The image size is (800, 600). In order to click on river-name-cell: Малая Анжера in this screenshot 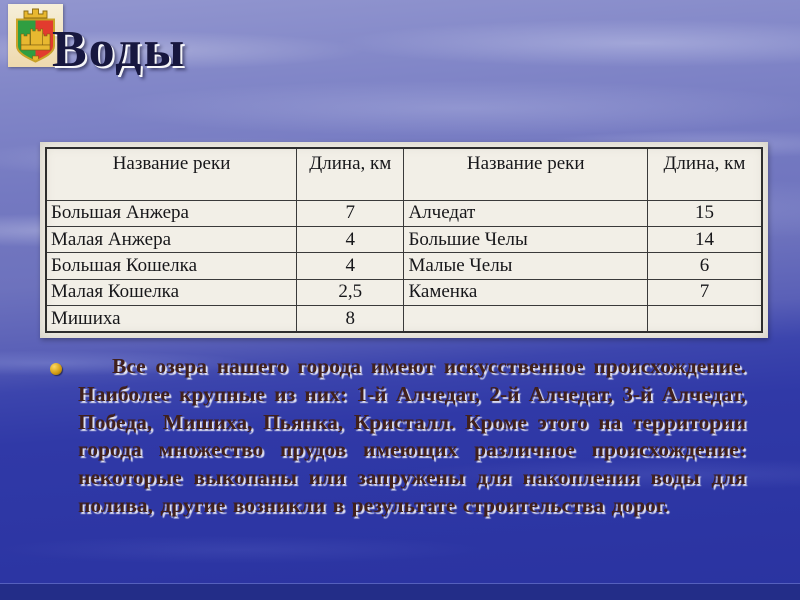, I will do `click(171, 239)`.